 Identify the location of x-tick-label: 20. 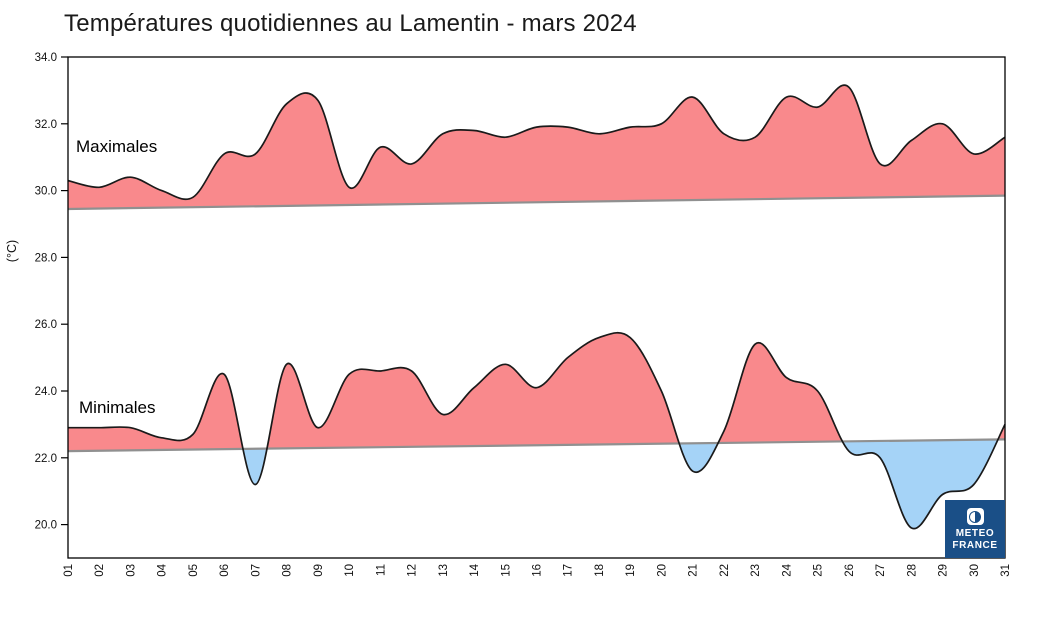
(662, 570).